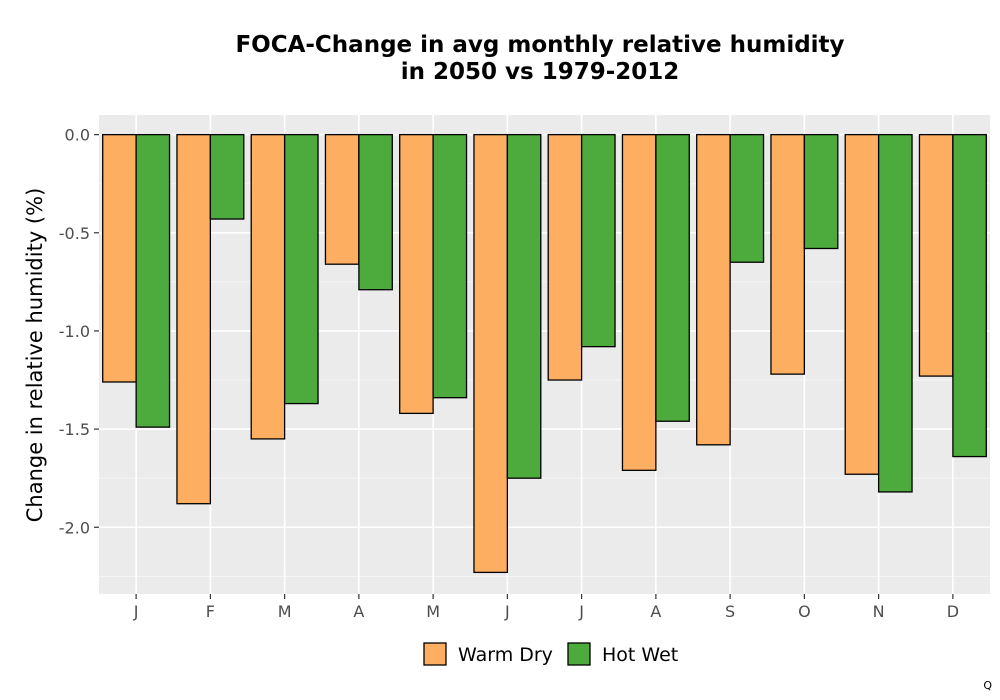  I want to click on y-axis: 0.0 -0.5 -1.0 -1.5 -2.0, so click(79, 331).